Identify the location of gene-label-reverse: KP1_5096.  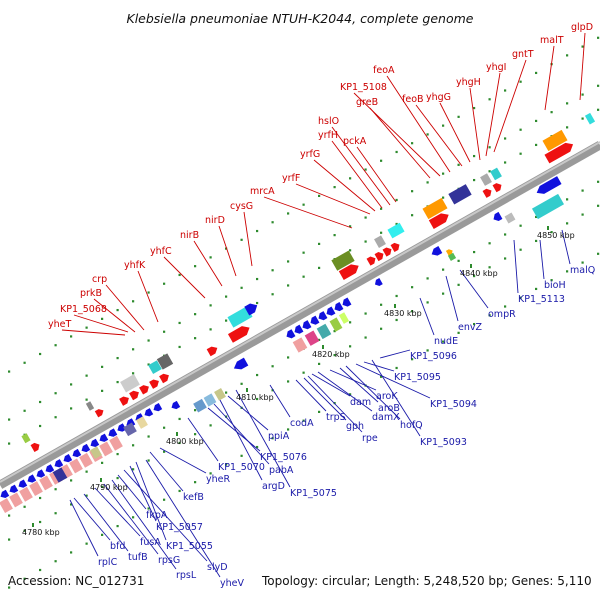
(433, 356).